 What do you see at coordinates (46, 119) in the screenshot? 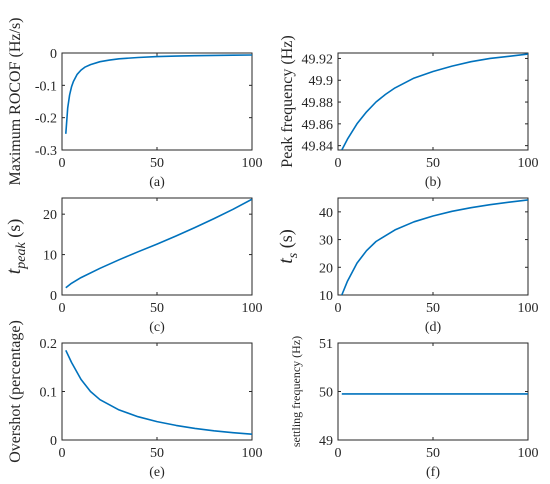
I see `y-tick-label: -0.2` at bounding box center [46, 119].